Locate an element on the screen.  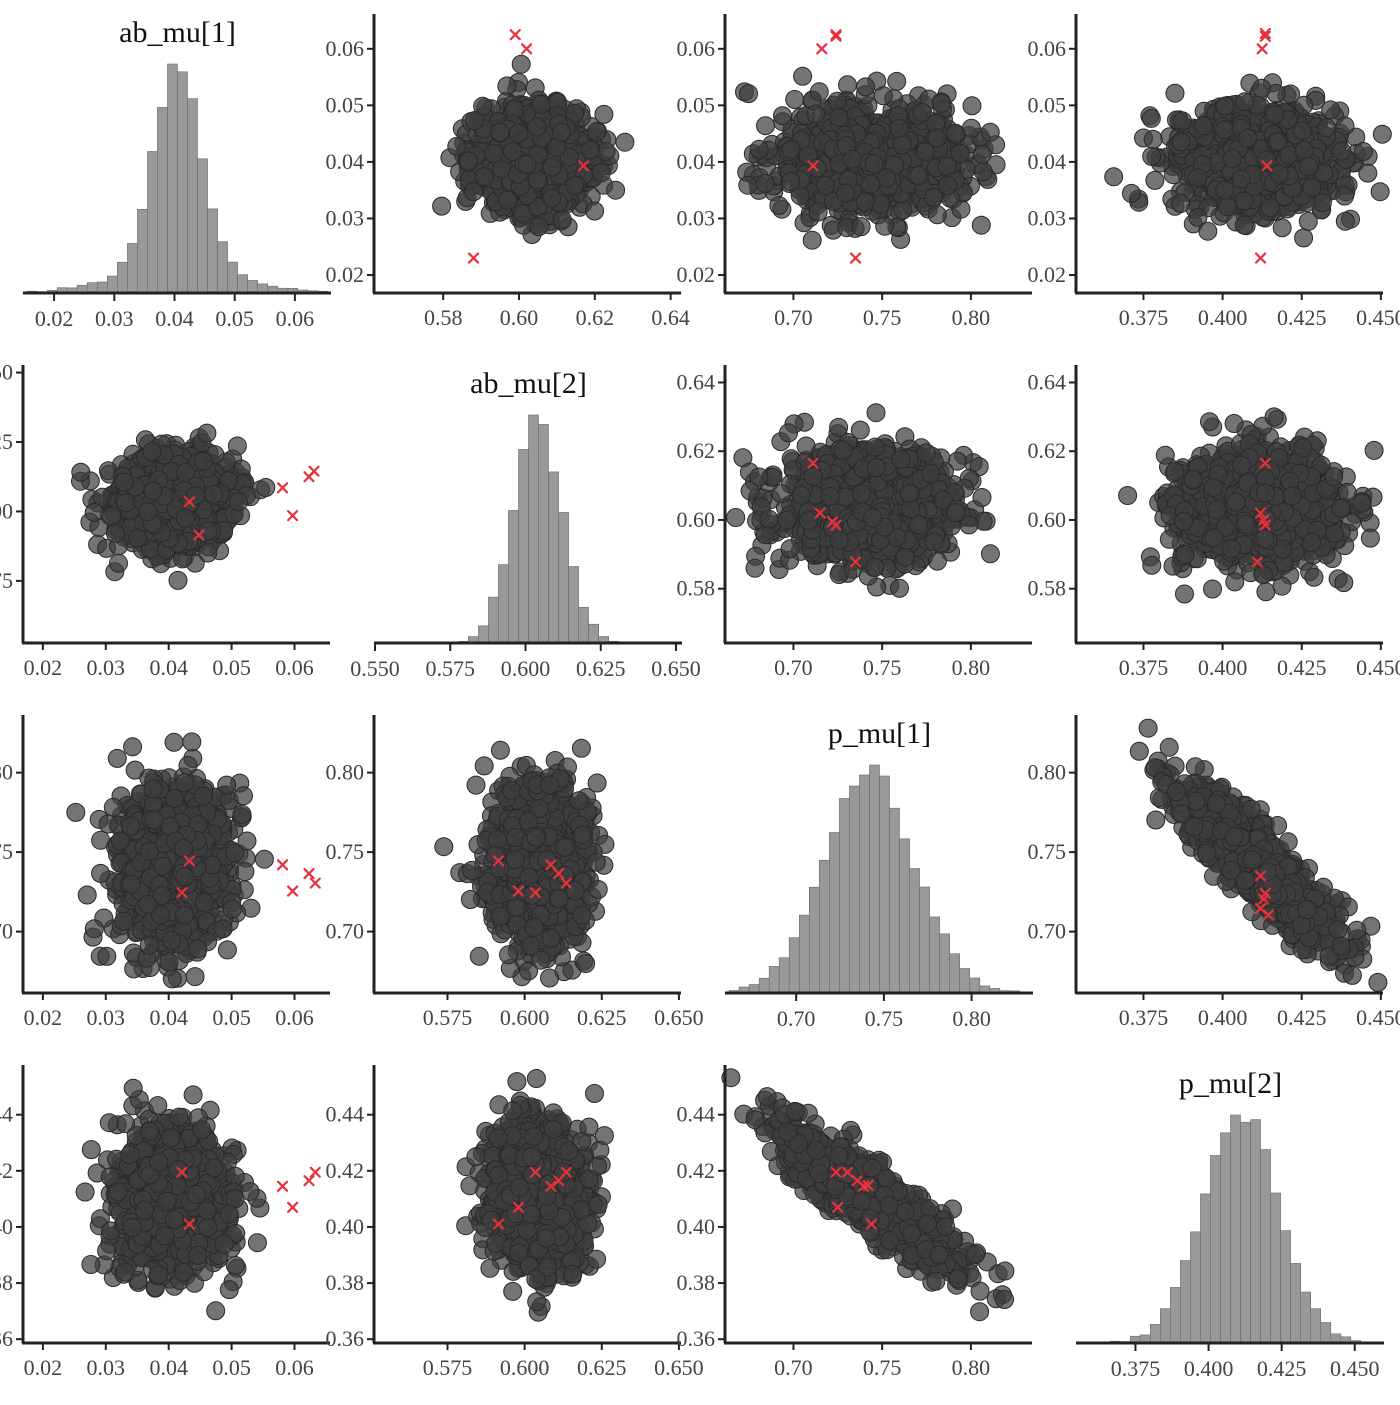
x-tick-label-0p425: 0.425 is located at coordinates (1302, 317).